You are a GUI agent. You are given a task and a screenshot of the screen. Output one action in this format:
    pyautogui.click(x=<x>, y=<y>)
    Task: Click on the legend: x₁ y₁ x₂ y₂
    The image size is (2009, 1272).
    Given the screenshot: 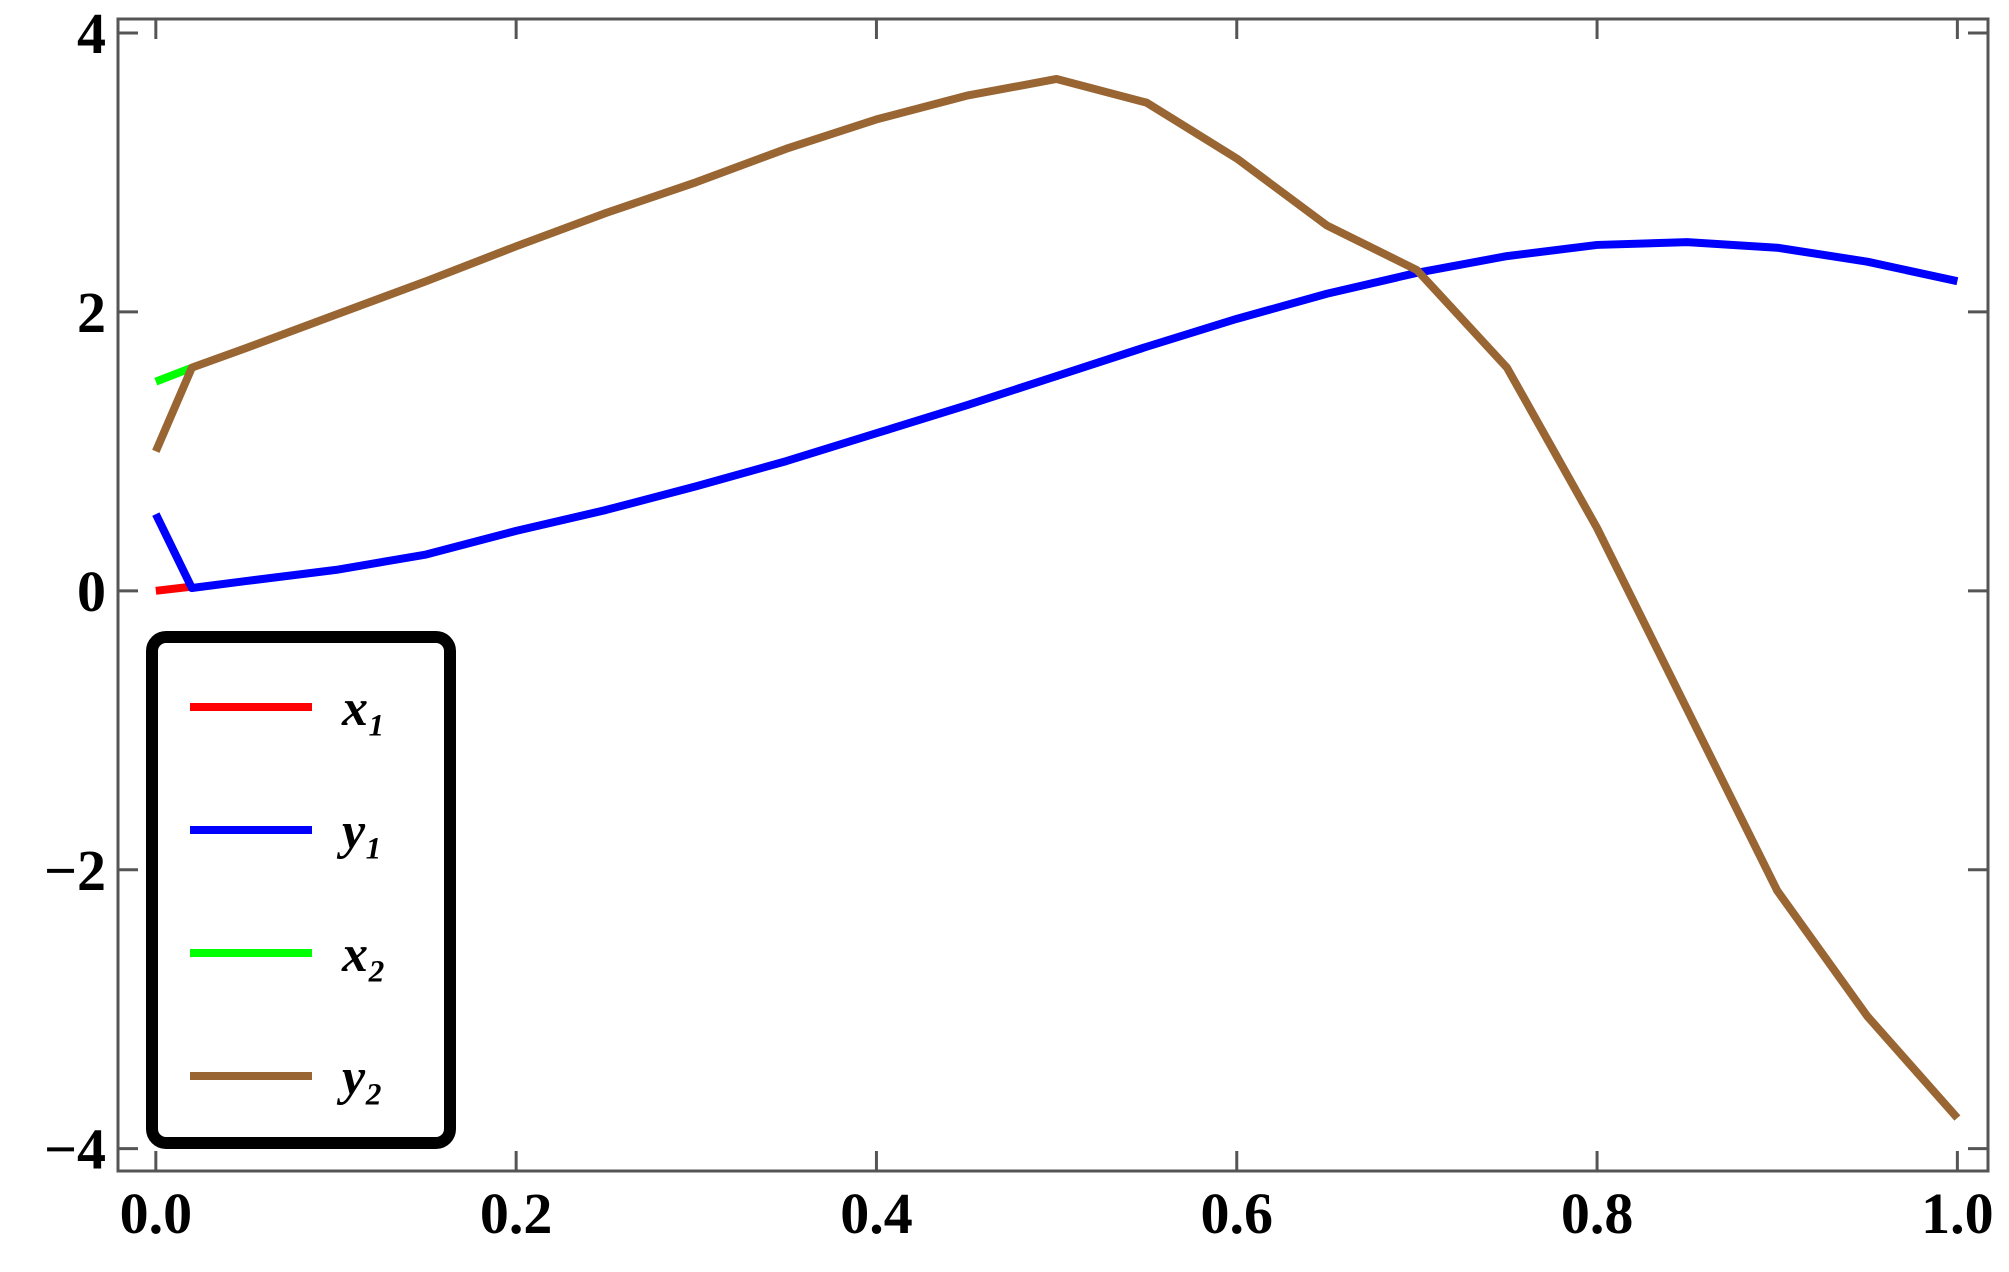 What is the action you would take?
    pyautogui.click(x=301, y=890)
    